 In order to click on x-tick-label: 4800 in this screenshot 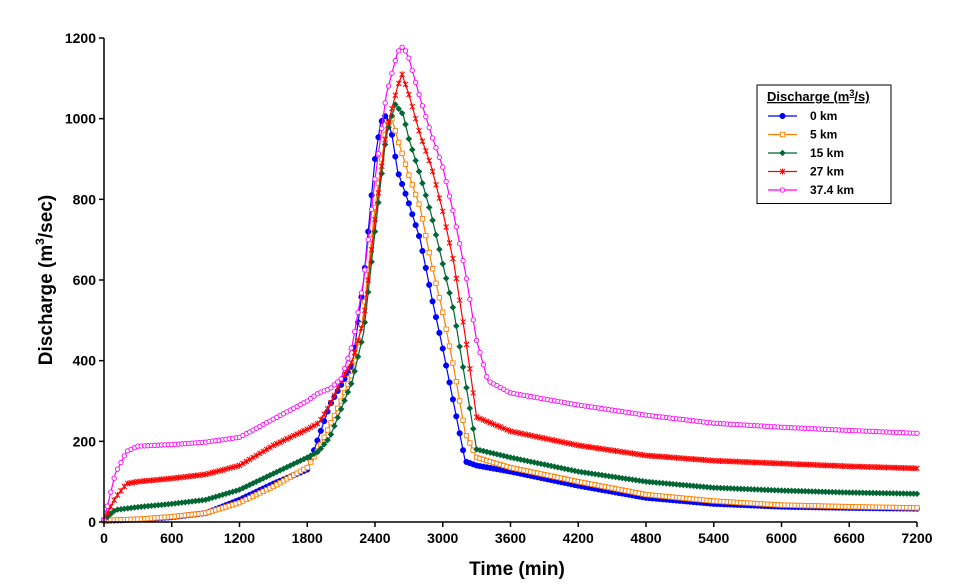, I will do `click(645, 538)`.